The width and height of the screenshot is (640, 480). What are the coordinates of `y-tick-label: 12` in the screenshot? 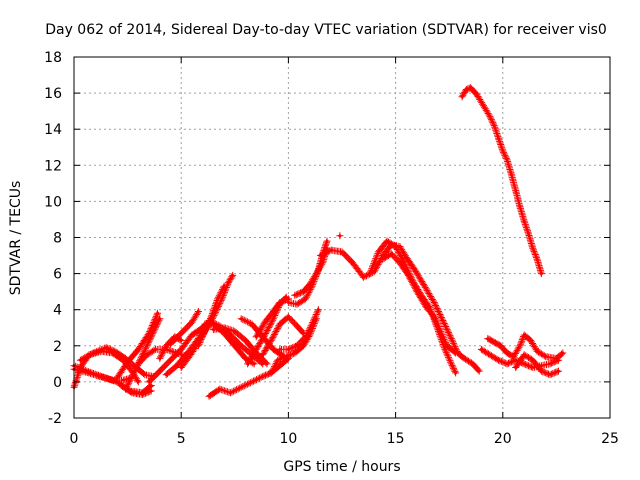 It's located at (53, 166).